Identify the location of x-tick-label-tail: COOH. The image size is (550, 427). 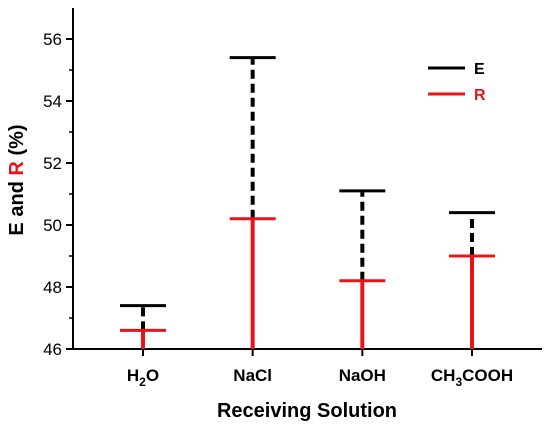
(487, 375).